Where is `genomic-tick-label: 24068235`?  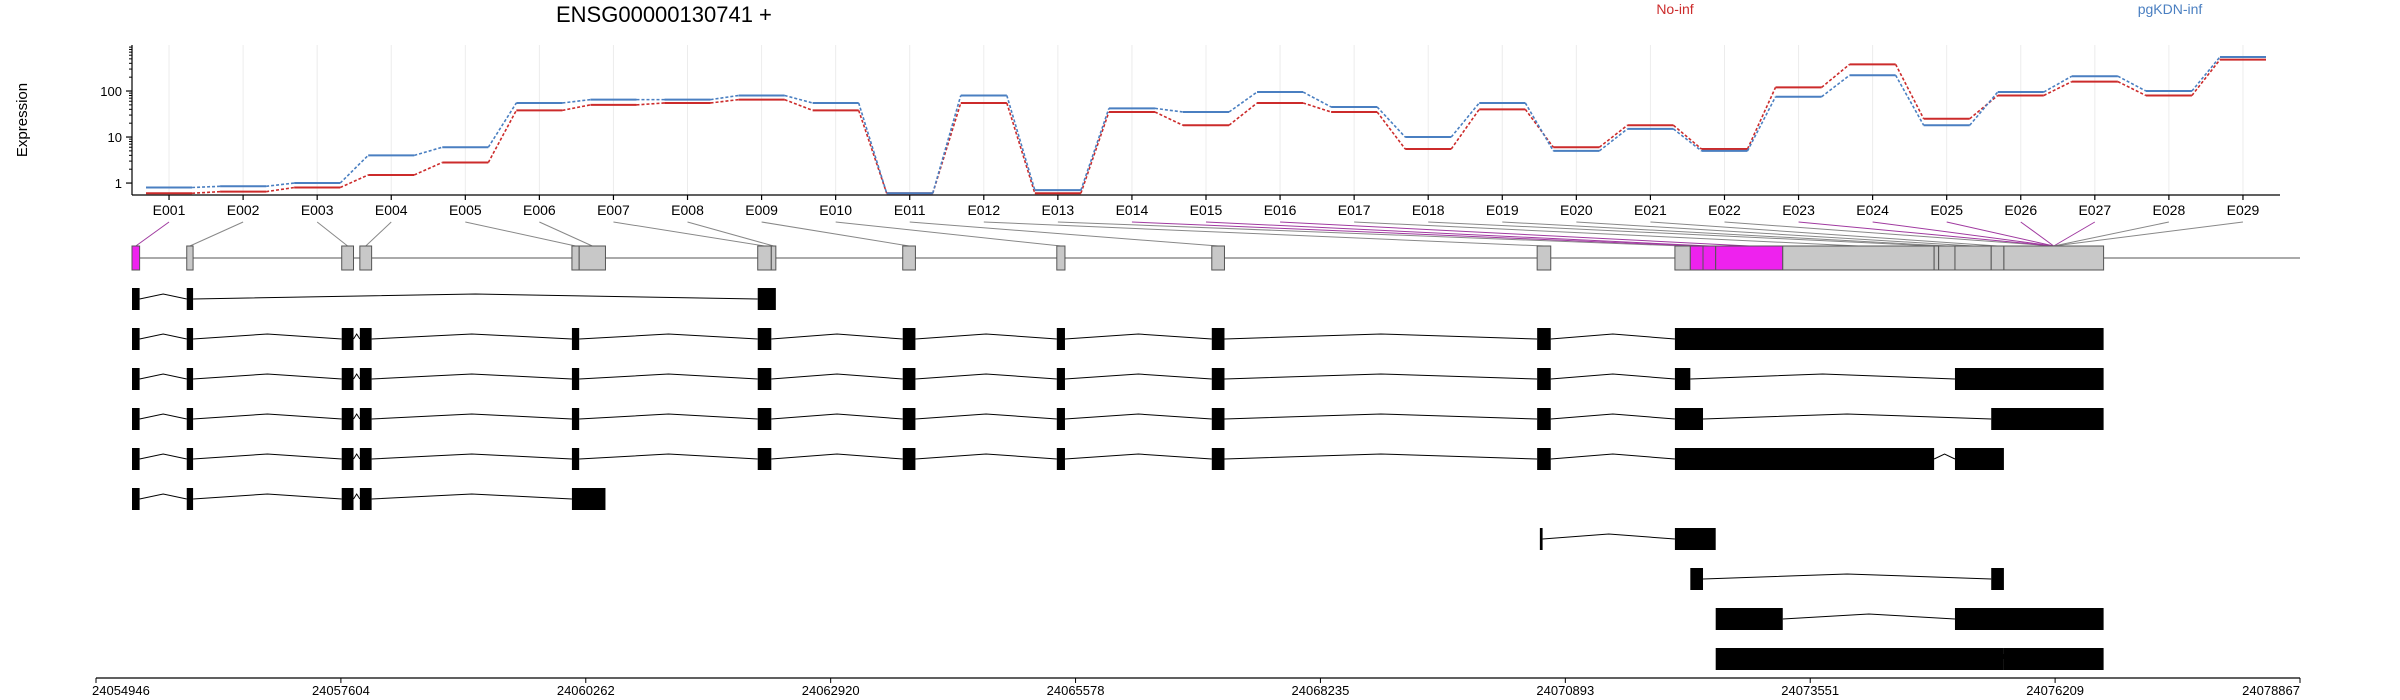
genomic-tick-label: 24068235 is located at coordinates (1321, 690).